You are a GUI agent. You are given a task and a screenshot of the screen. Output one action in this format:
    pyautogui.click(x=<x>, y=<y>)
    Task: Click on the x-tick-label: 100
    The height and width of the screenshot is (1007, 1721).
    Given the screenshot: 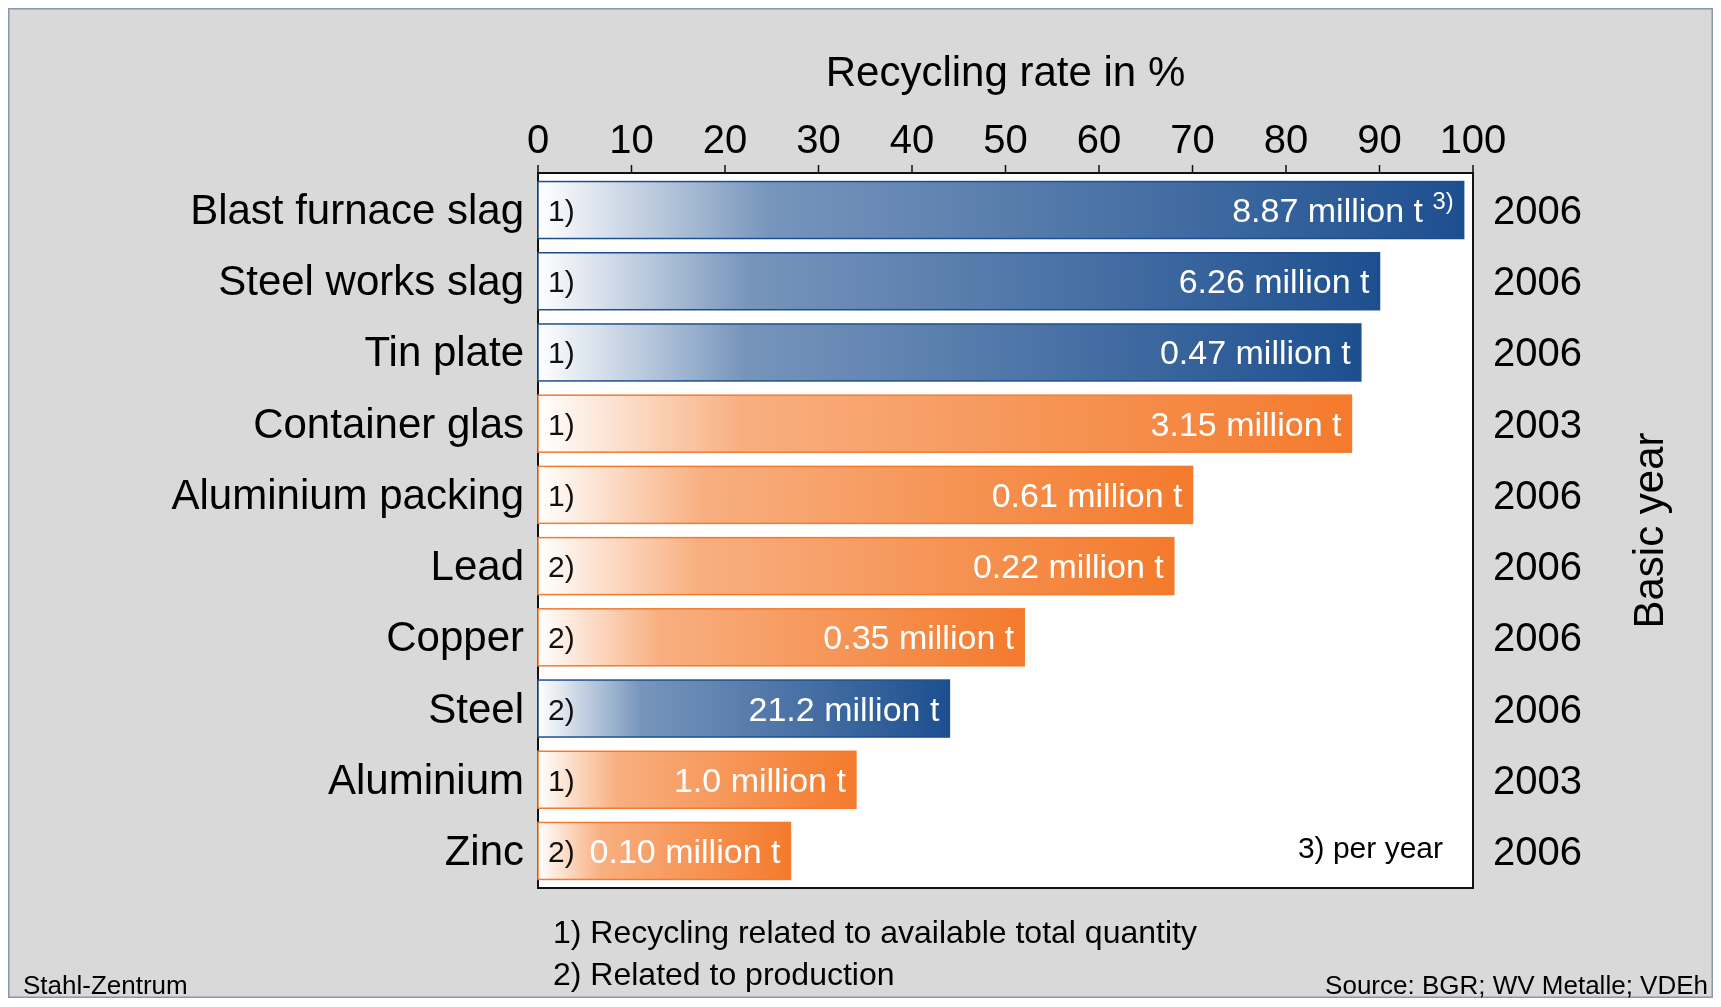 What is the action you would take?
    pyautogui.click(x=1473, y=139)
    